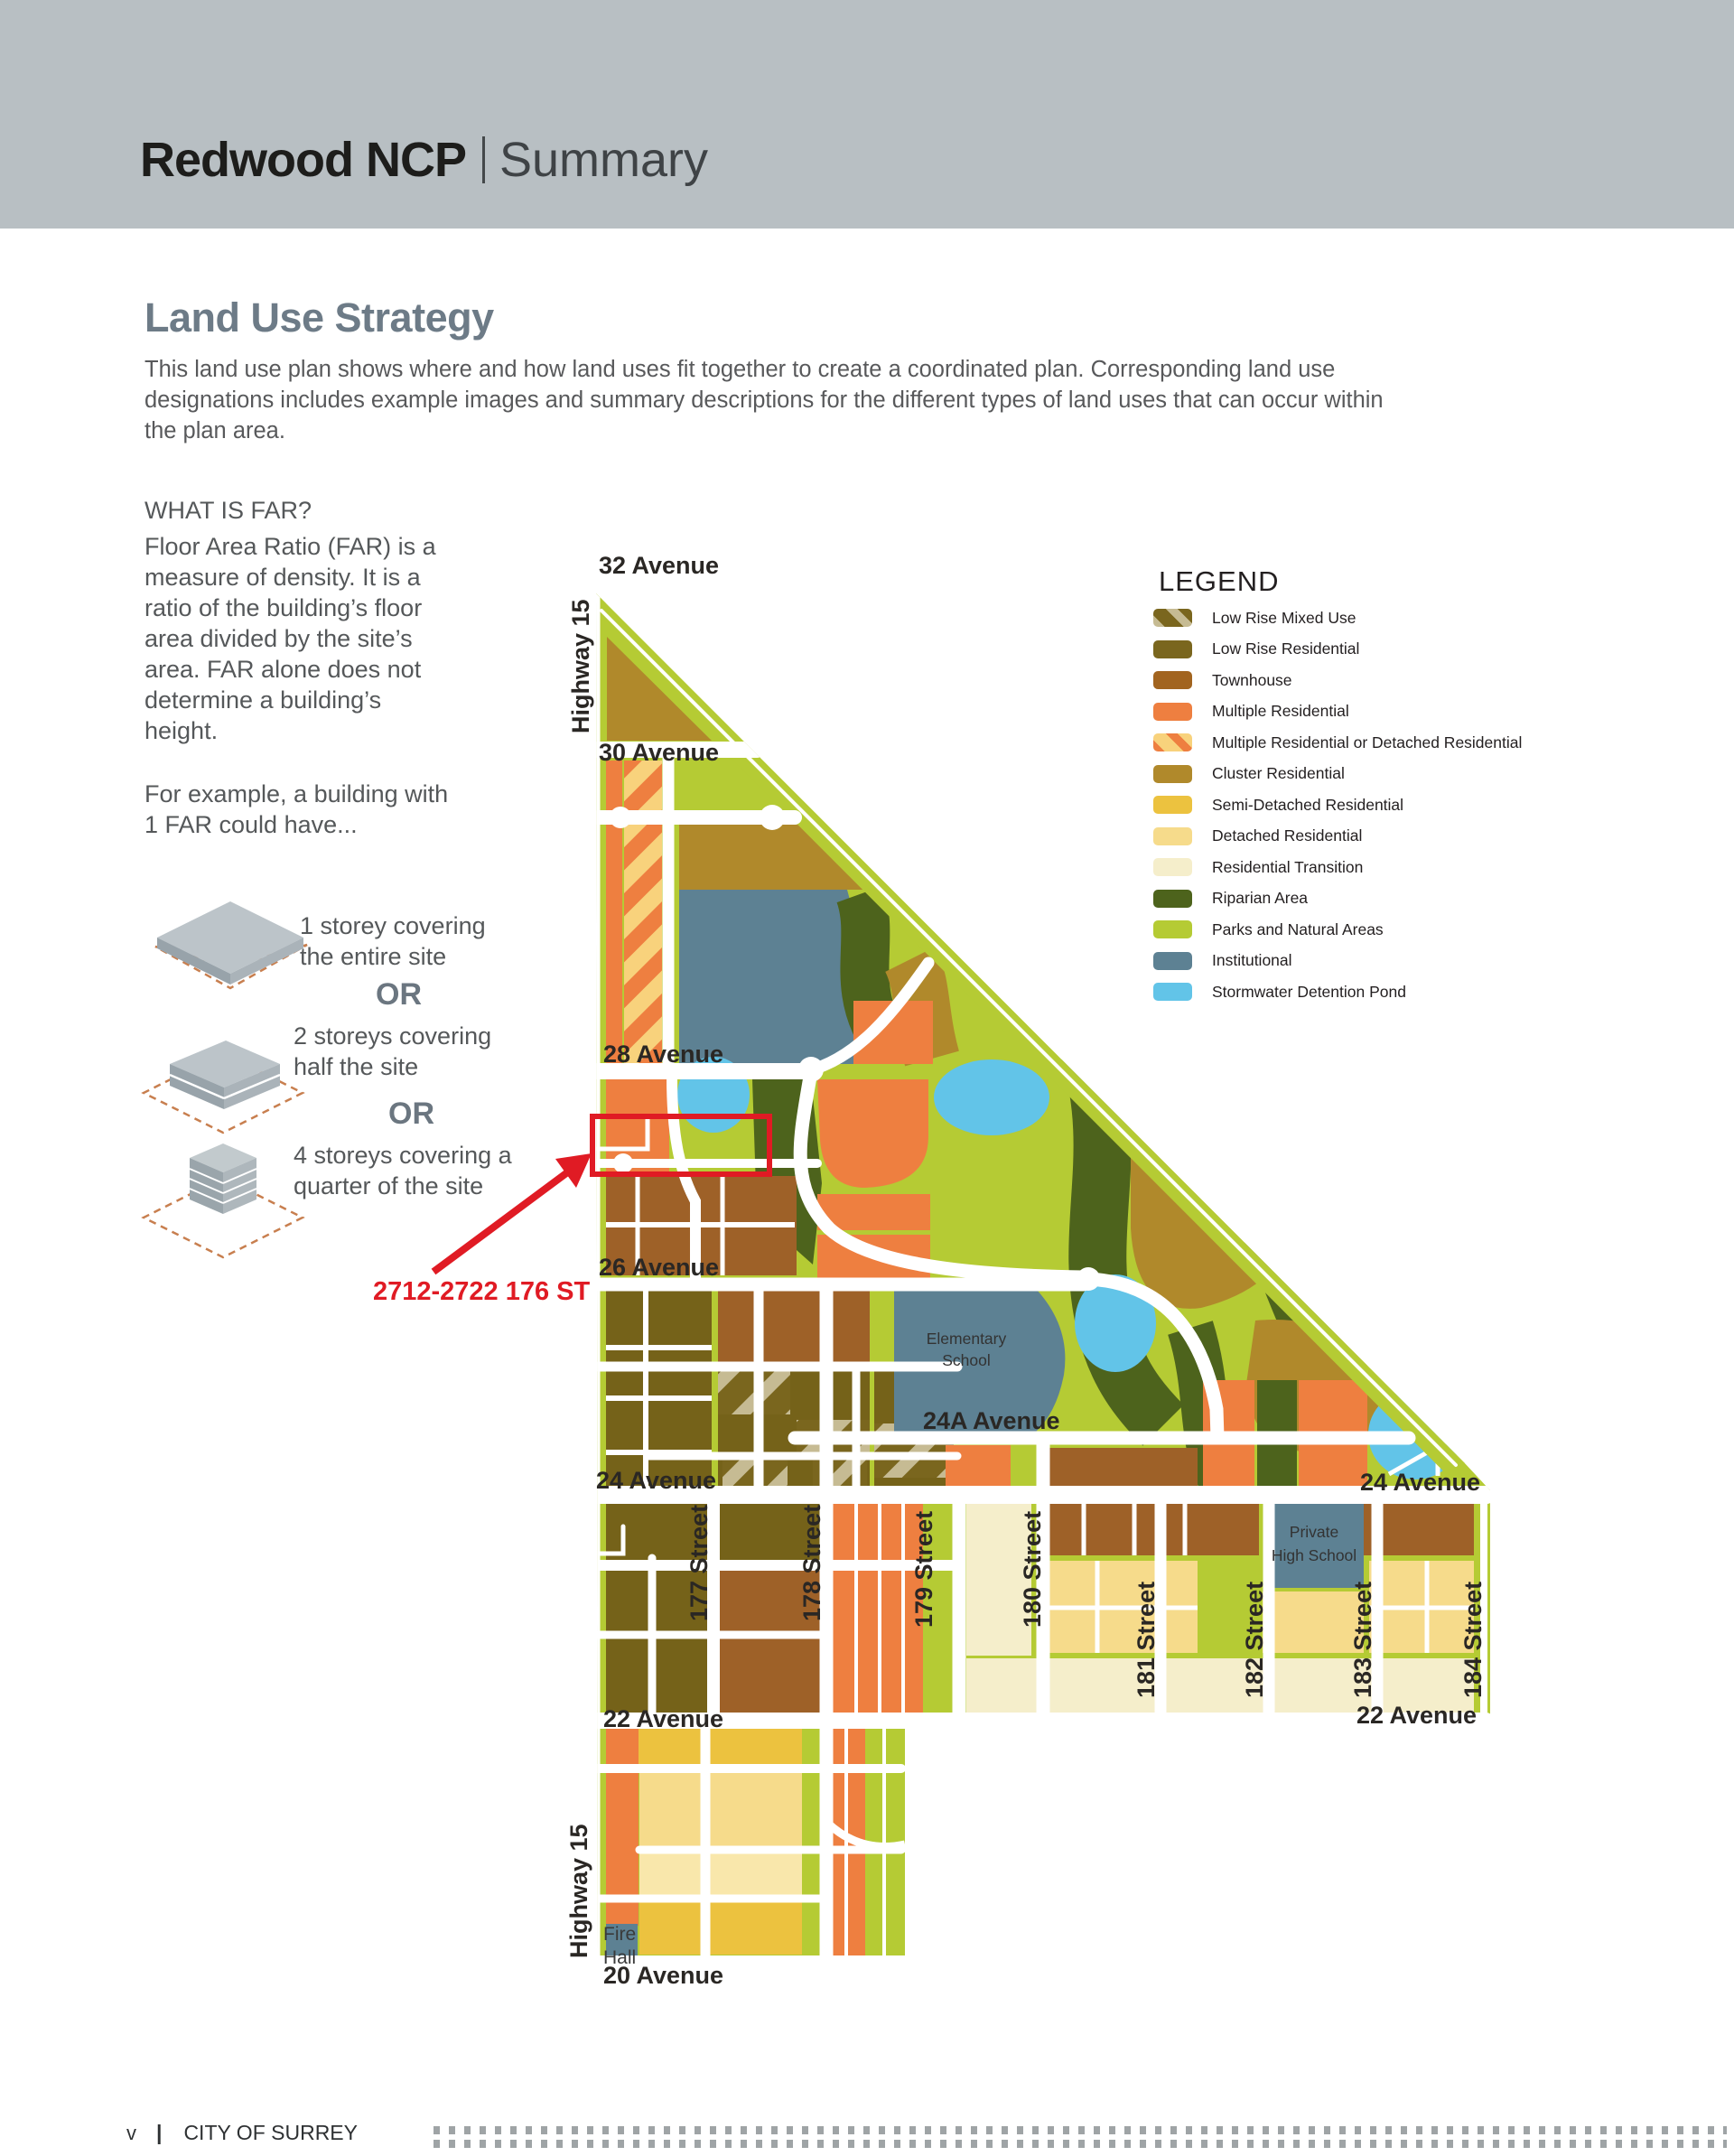 This screenshot has height=2156, width=1734. What do you see at coordinates (1146, 1640) in the screenshot?
I see `label-181-street: 181 Street` at bounding box center [1146, 1640].